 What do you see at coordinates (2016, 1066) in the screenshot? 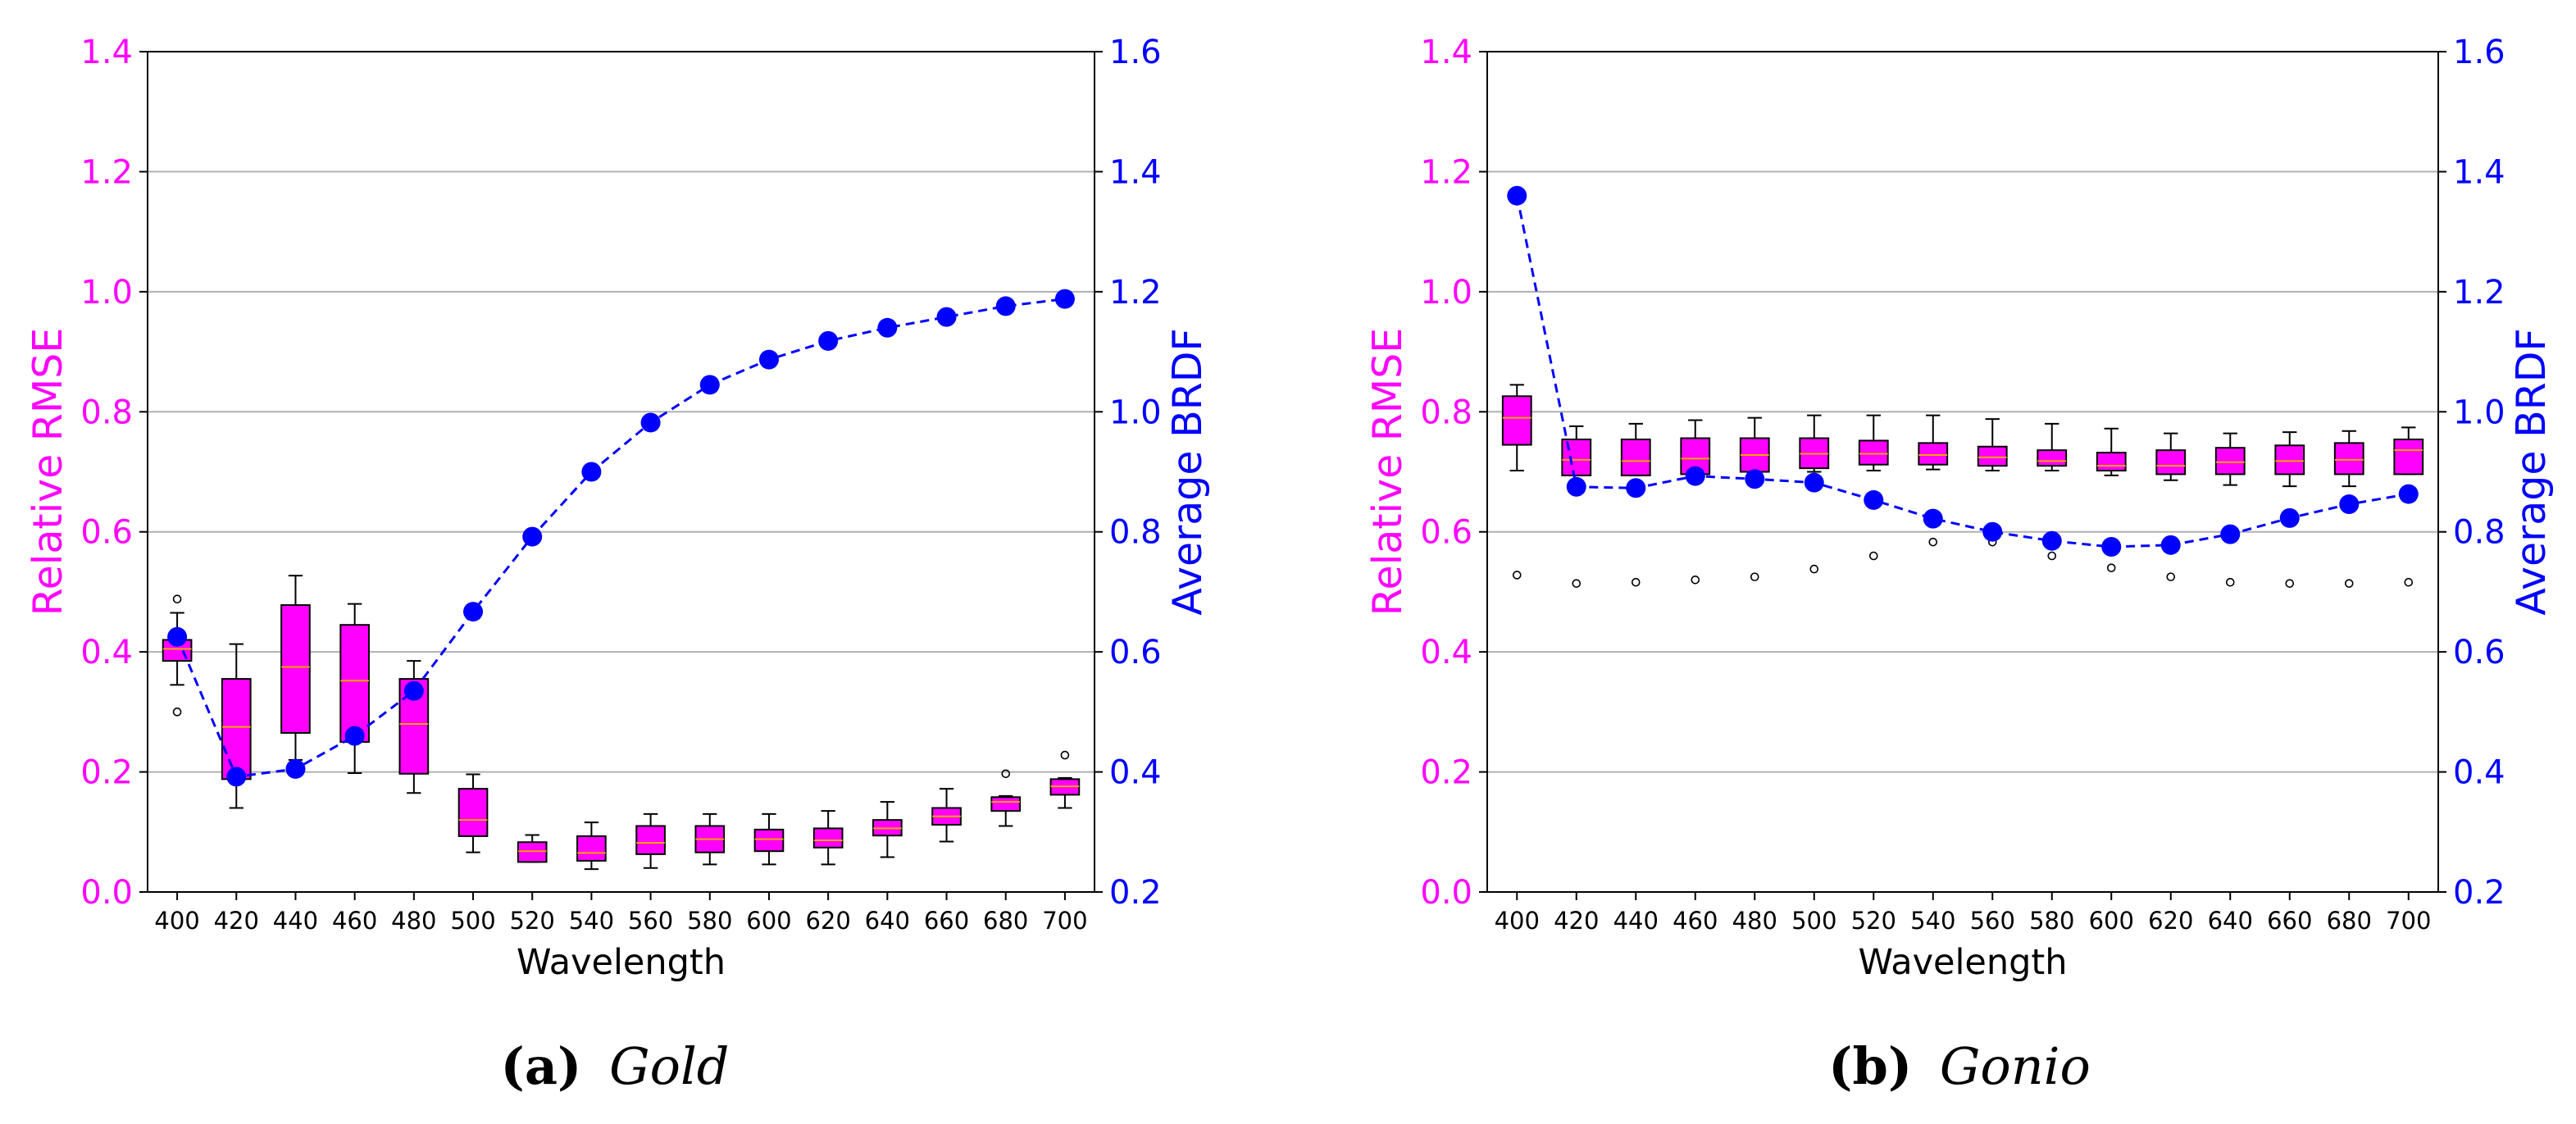
I see `caption-b-name: Gonio` at bounding box center [2016, 1066].